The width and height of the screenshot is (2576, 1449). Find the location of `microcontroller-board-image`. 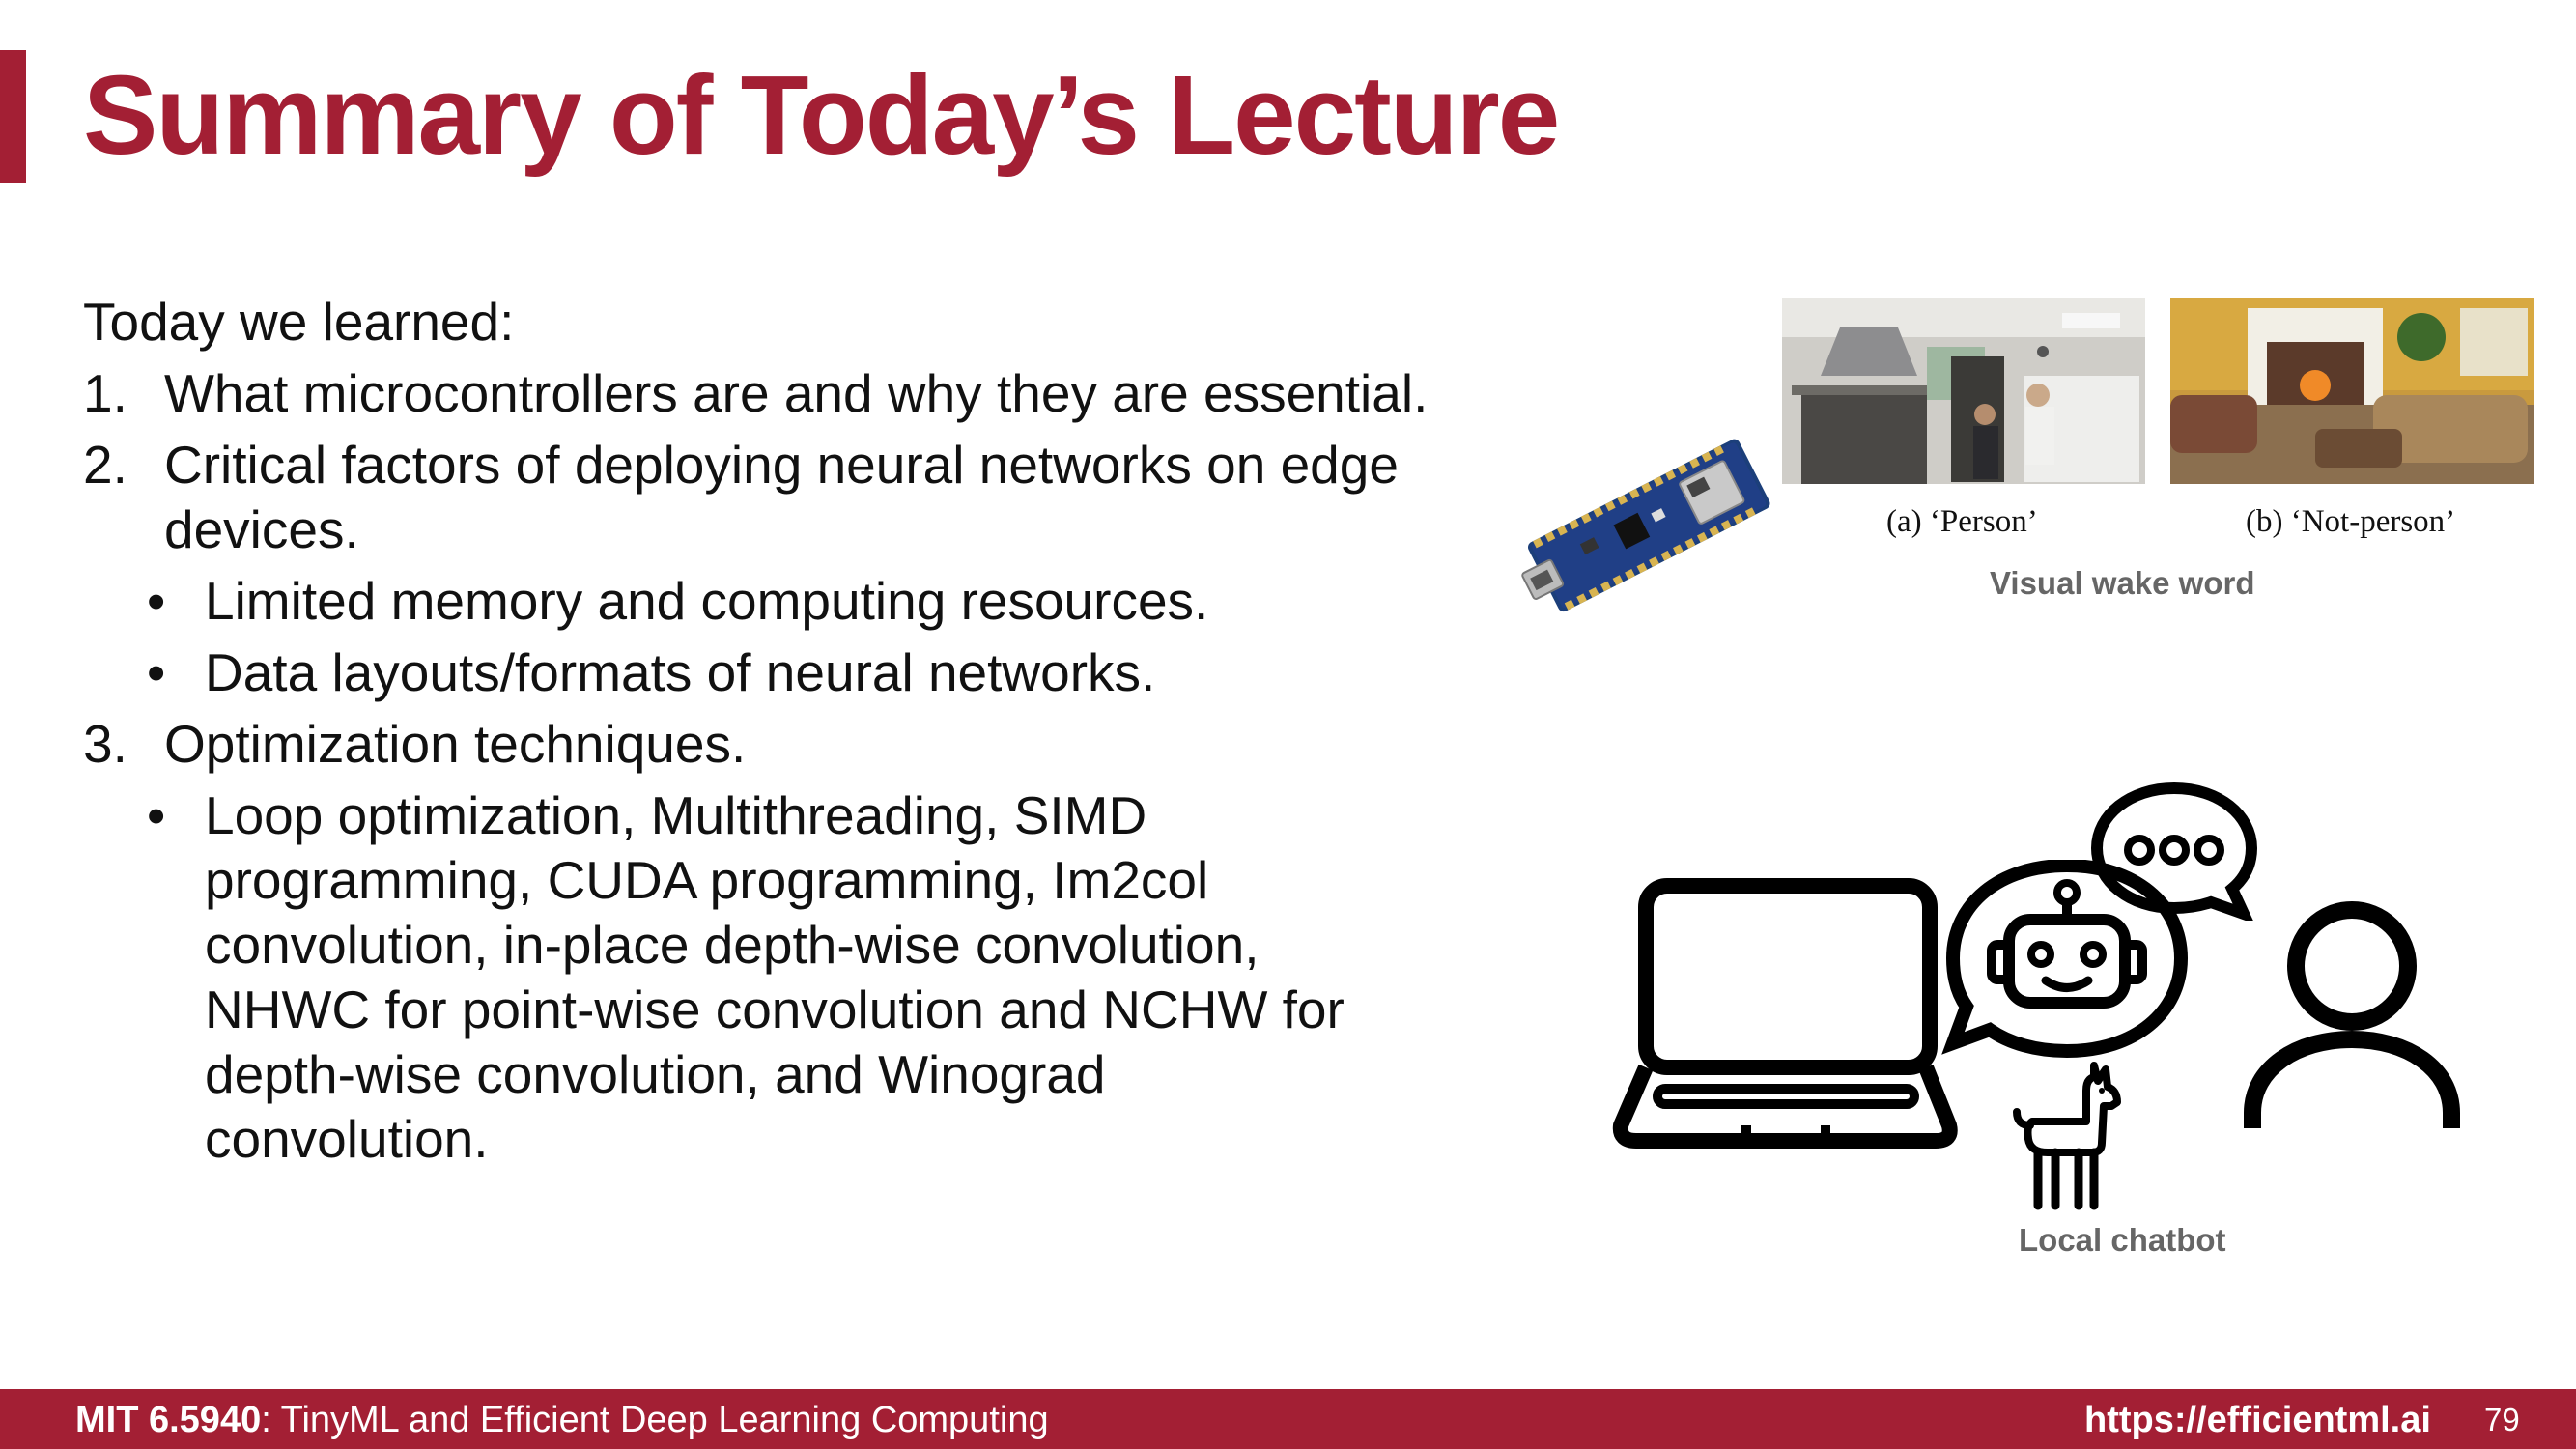

microcontroller-board-image is located at coordinates (1645, 525).